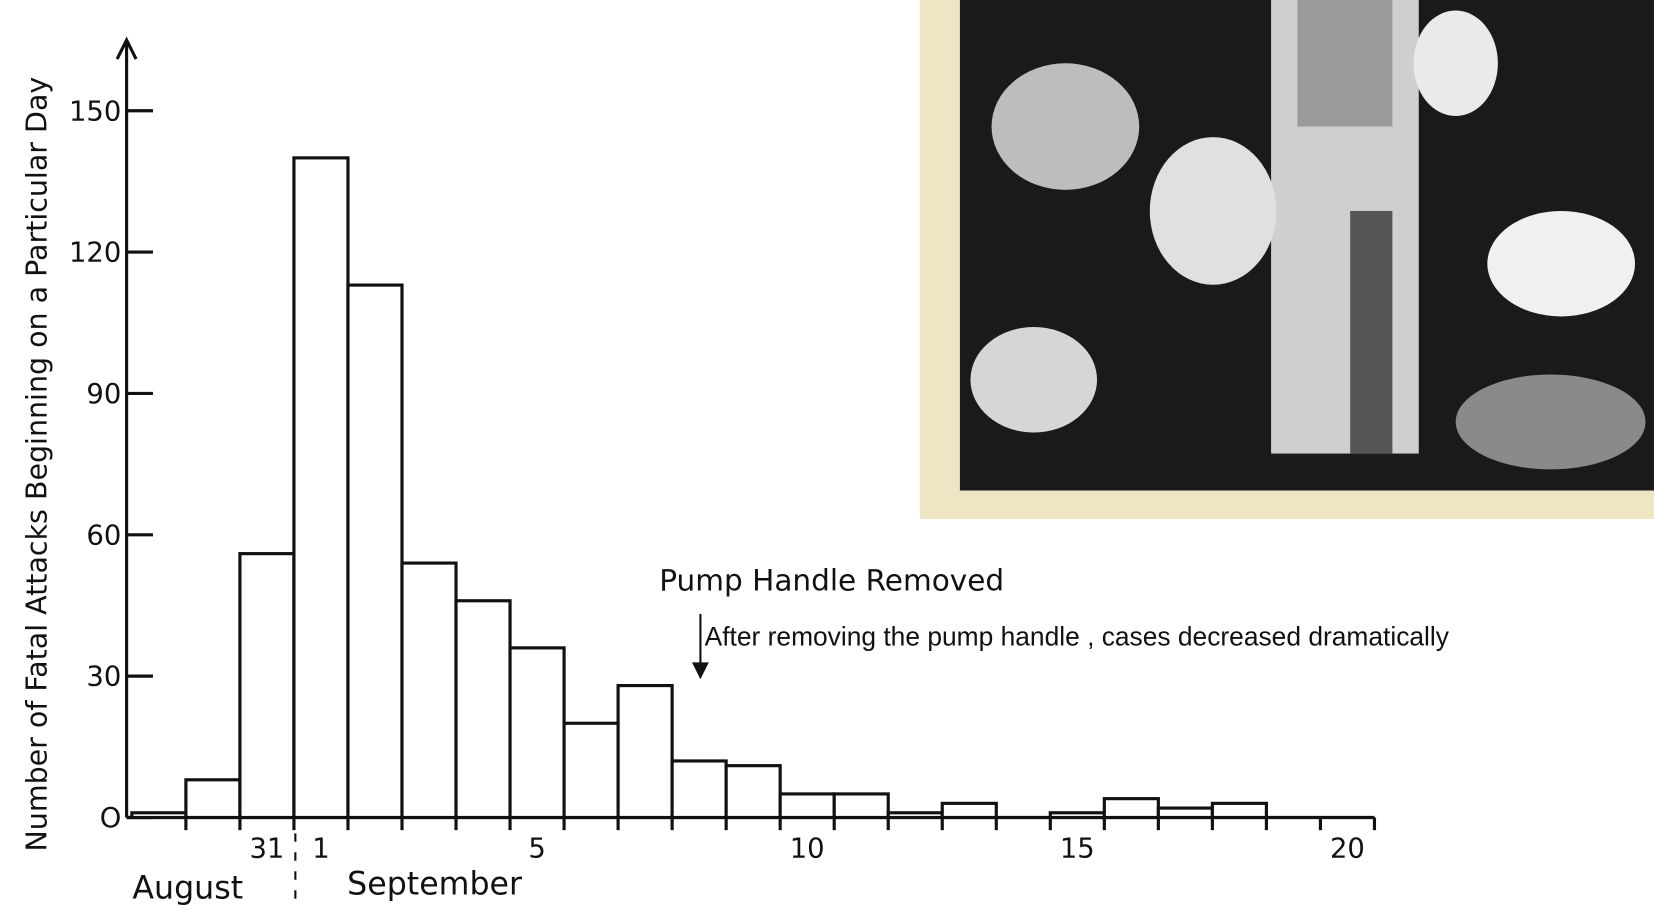 This screenshot has height=910, width=1654. What do you see at coordinates (103, 535) in the screenshot?
I see `y-tick-label: 60` at bounding box center [103, 535].